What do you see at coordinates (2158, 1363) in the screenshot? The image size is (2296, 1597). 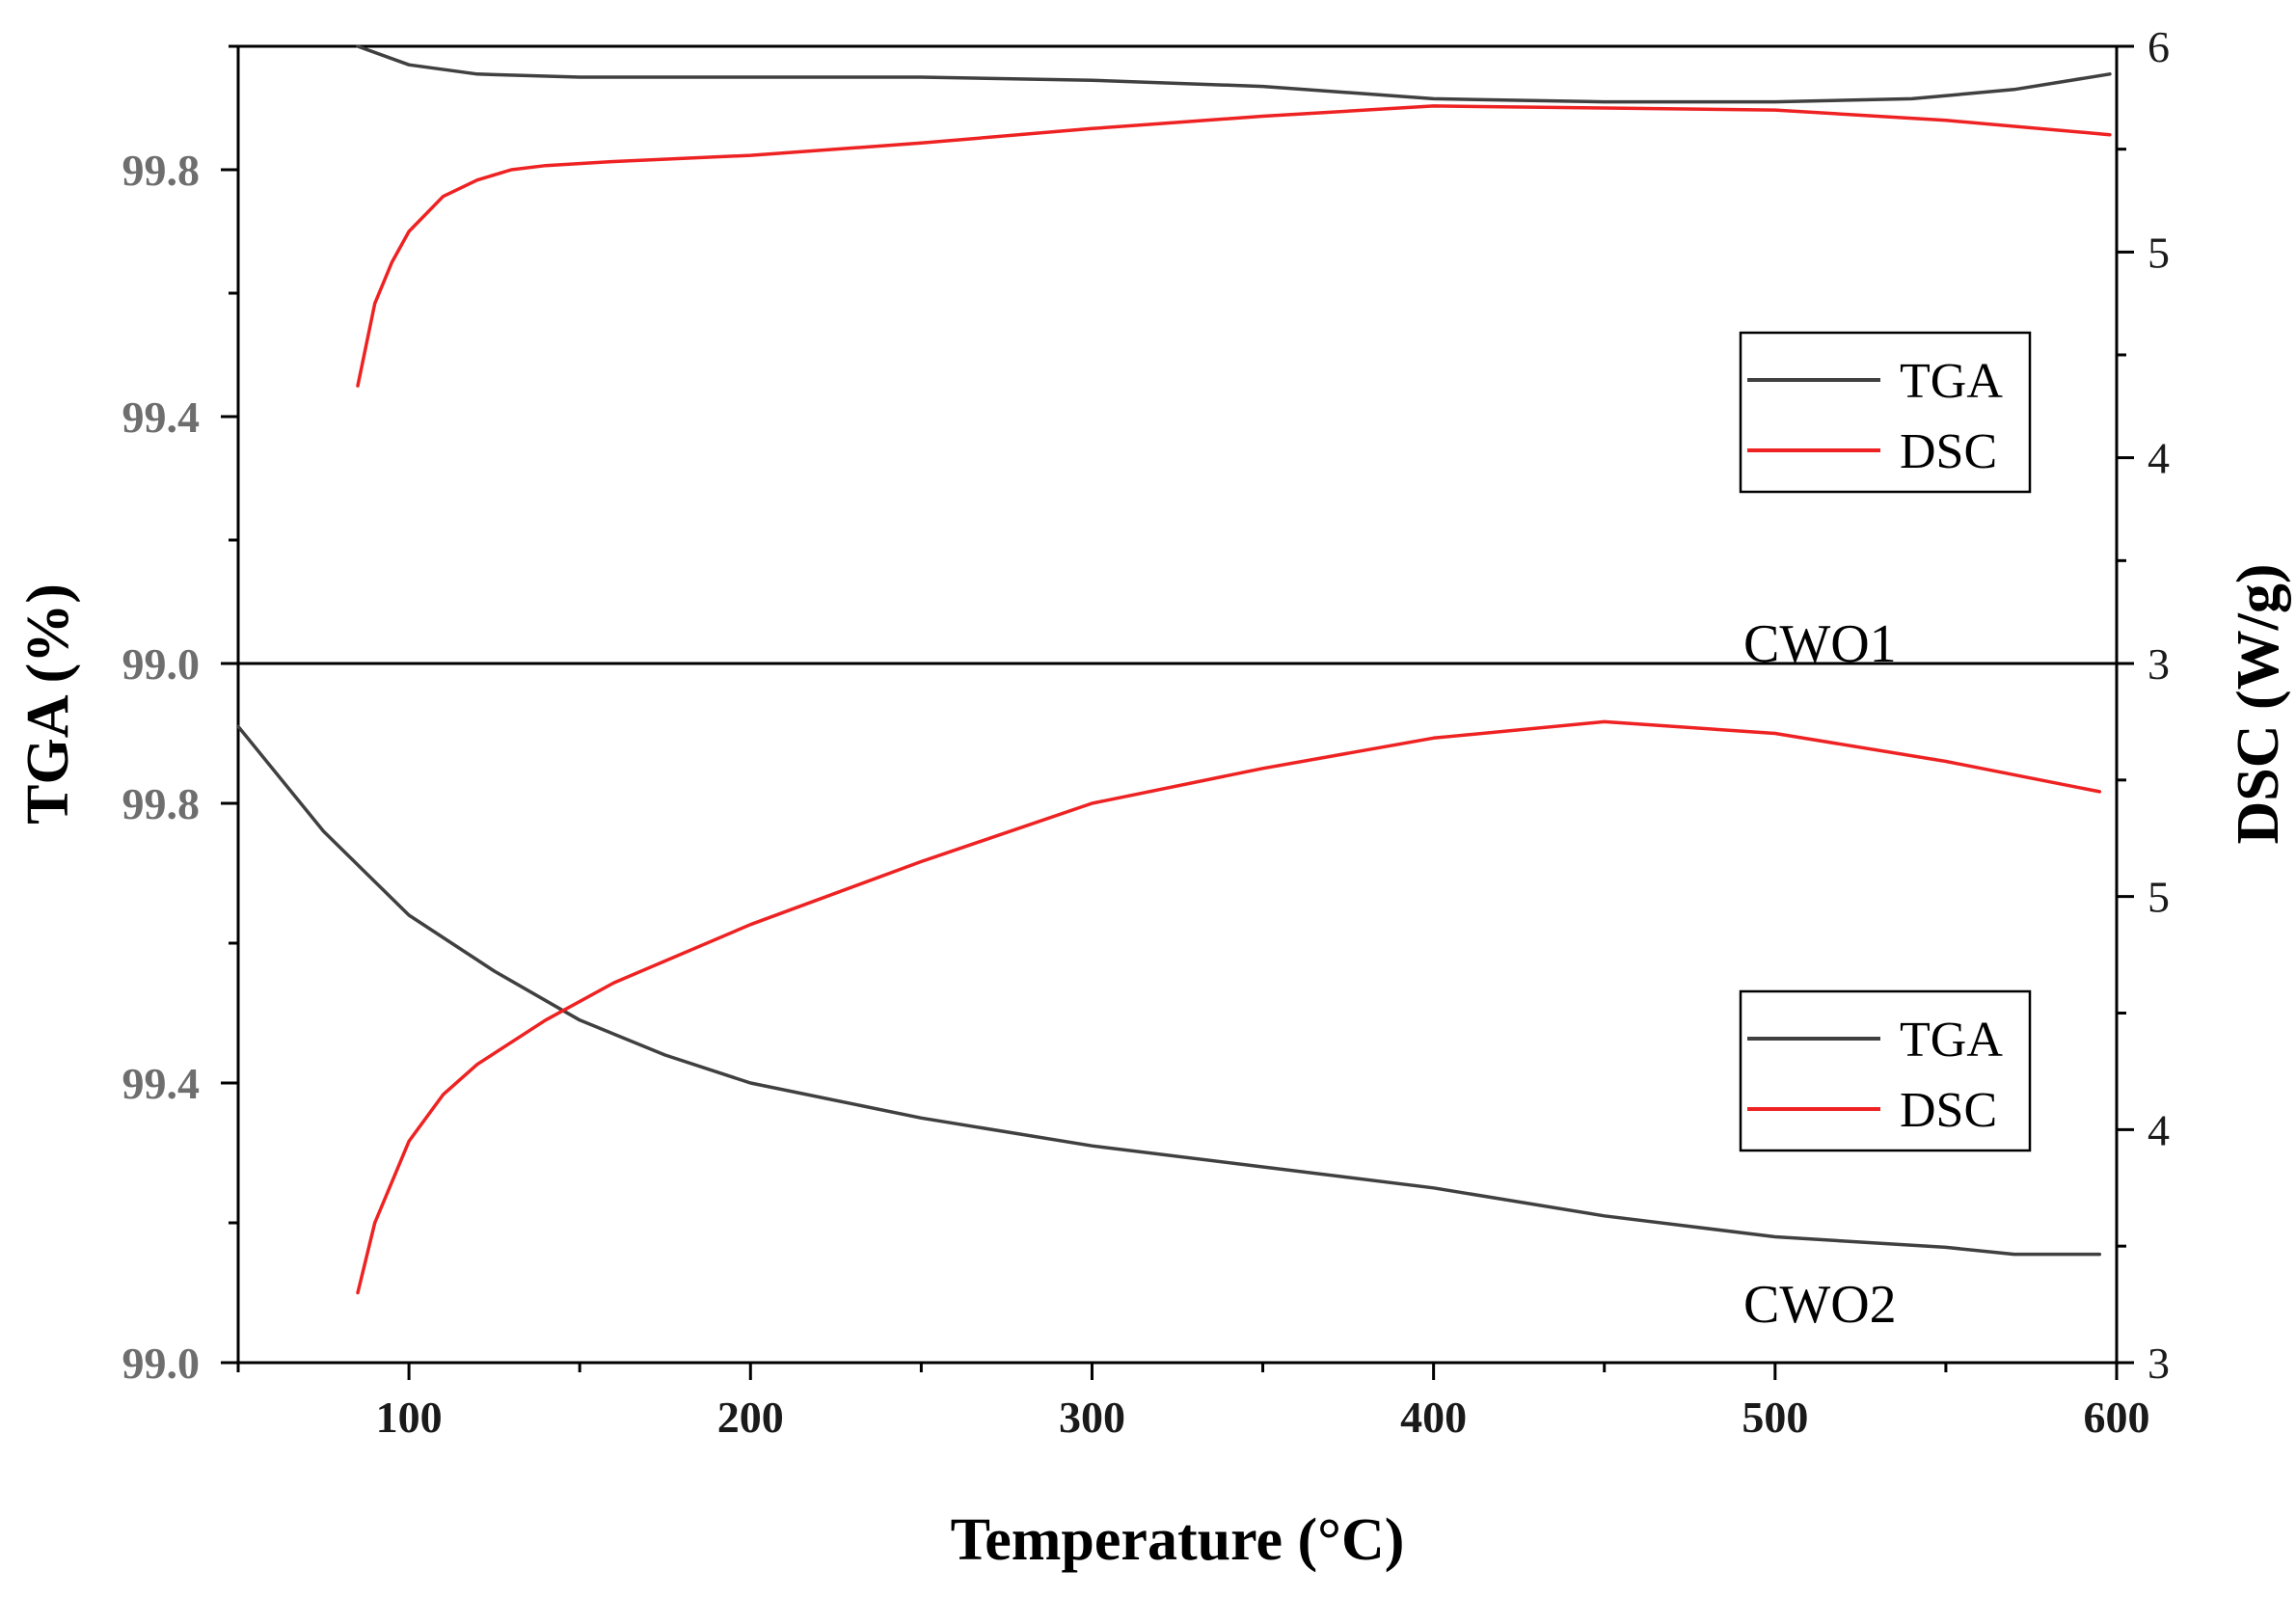 I see `right-tick-label-cwo2: 3` at bounding box center [2158, 1363].